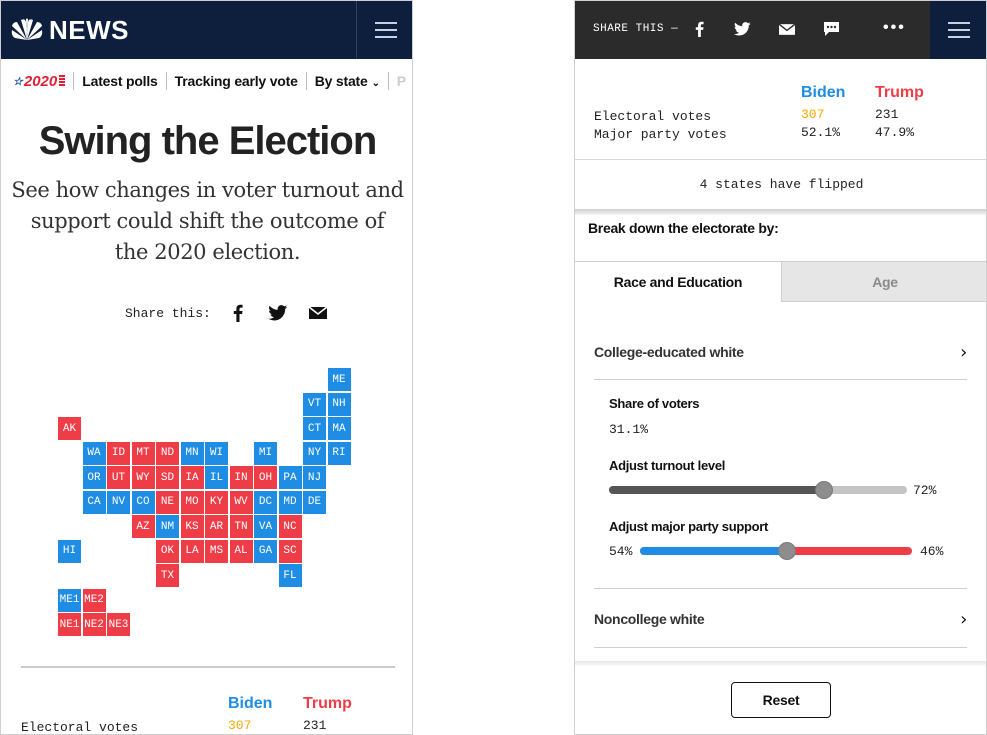 The height and width of the screenshot is (735, 987). I want to click on election-2020-badge: ☆ 2020, so click(39, 81).